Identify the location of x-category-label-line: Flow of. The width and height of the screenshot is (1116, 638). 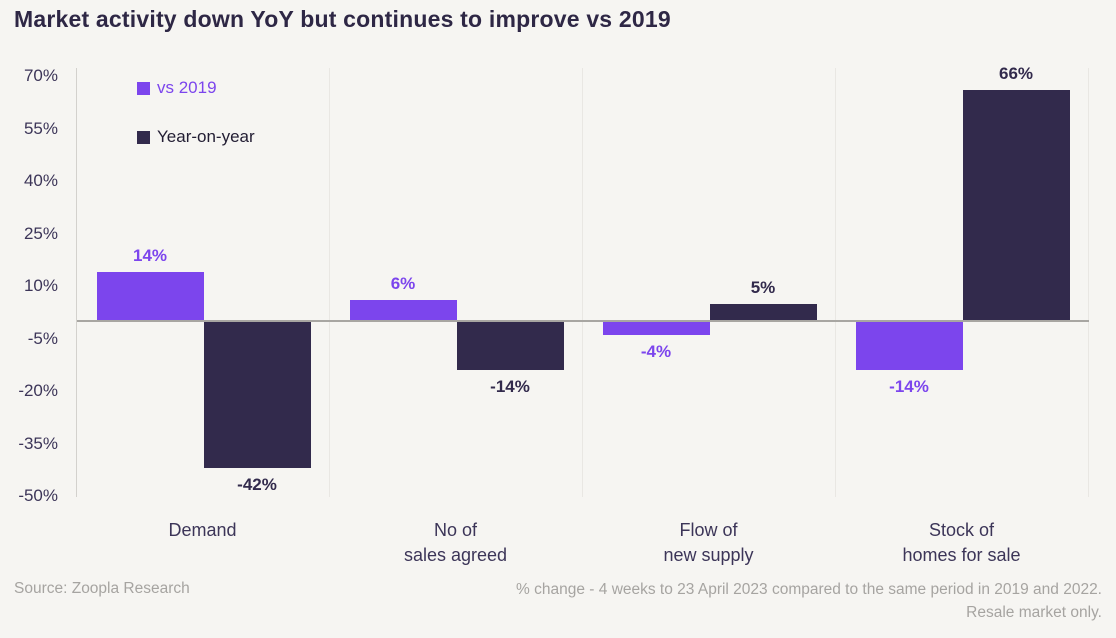
(708, 530).